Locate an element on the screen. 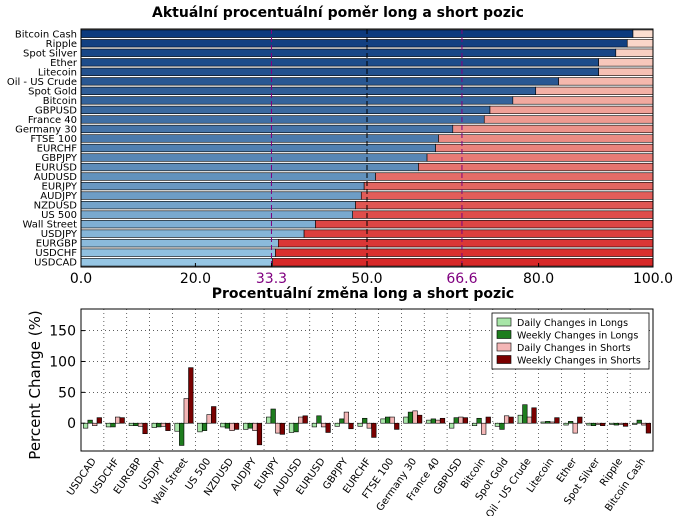 This screenshot has width=680, height=520. change-legend-label: Daily Changes in Longs is located at coordinates (572, 323).